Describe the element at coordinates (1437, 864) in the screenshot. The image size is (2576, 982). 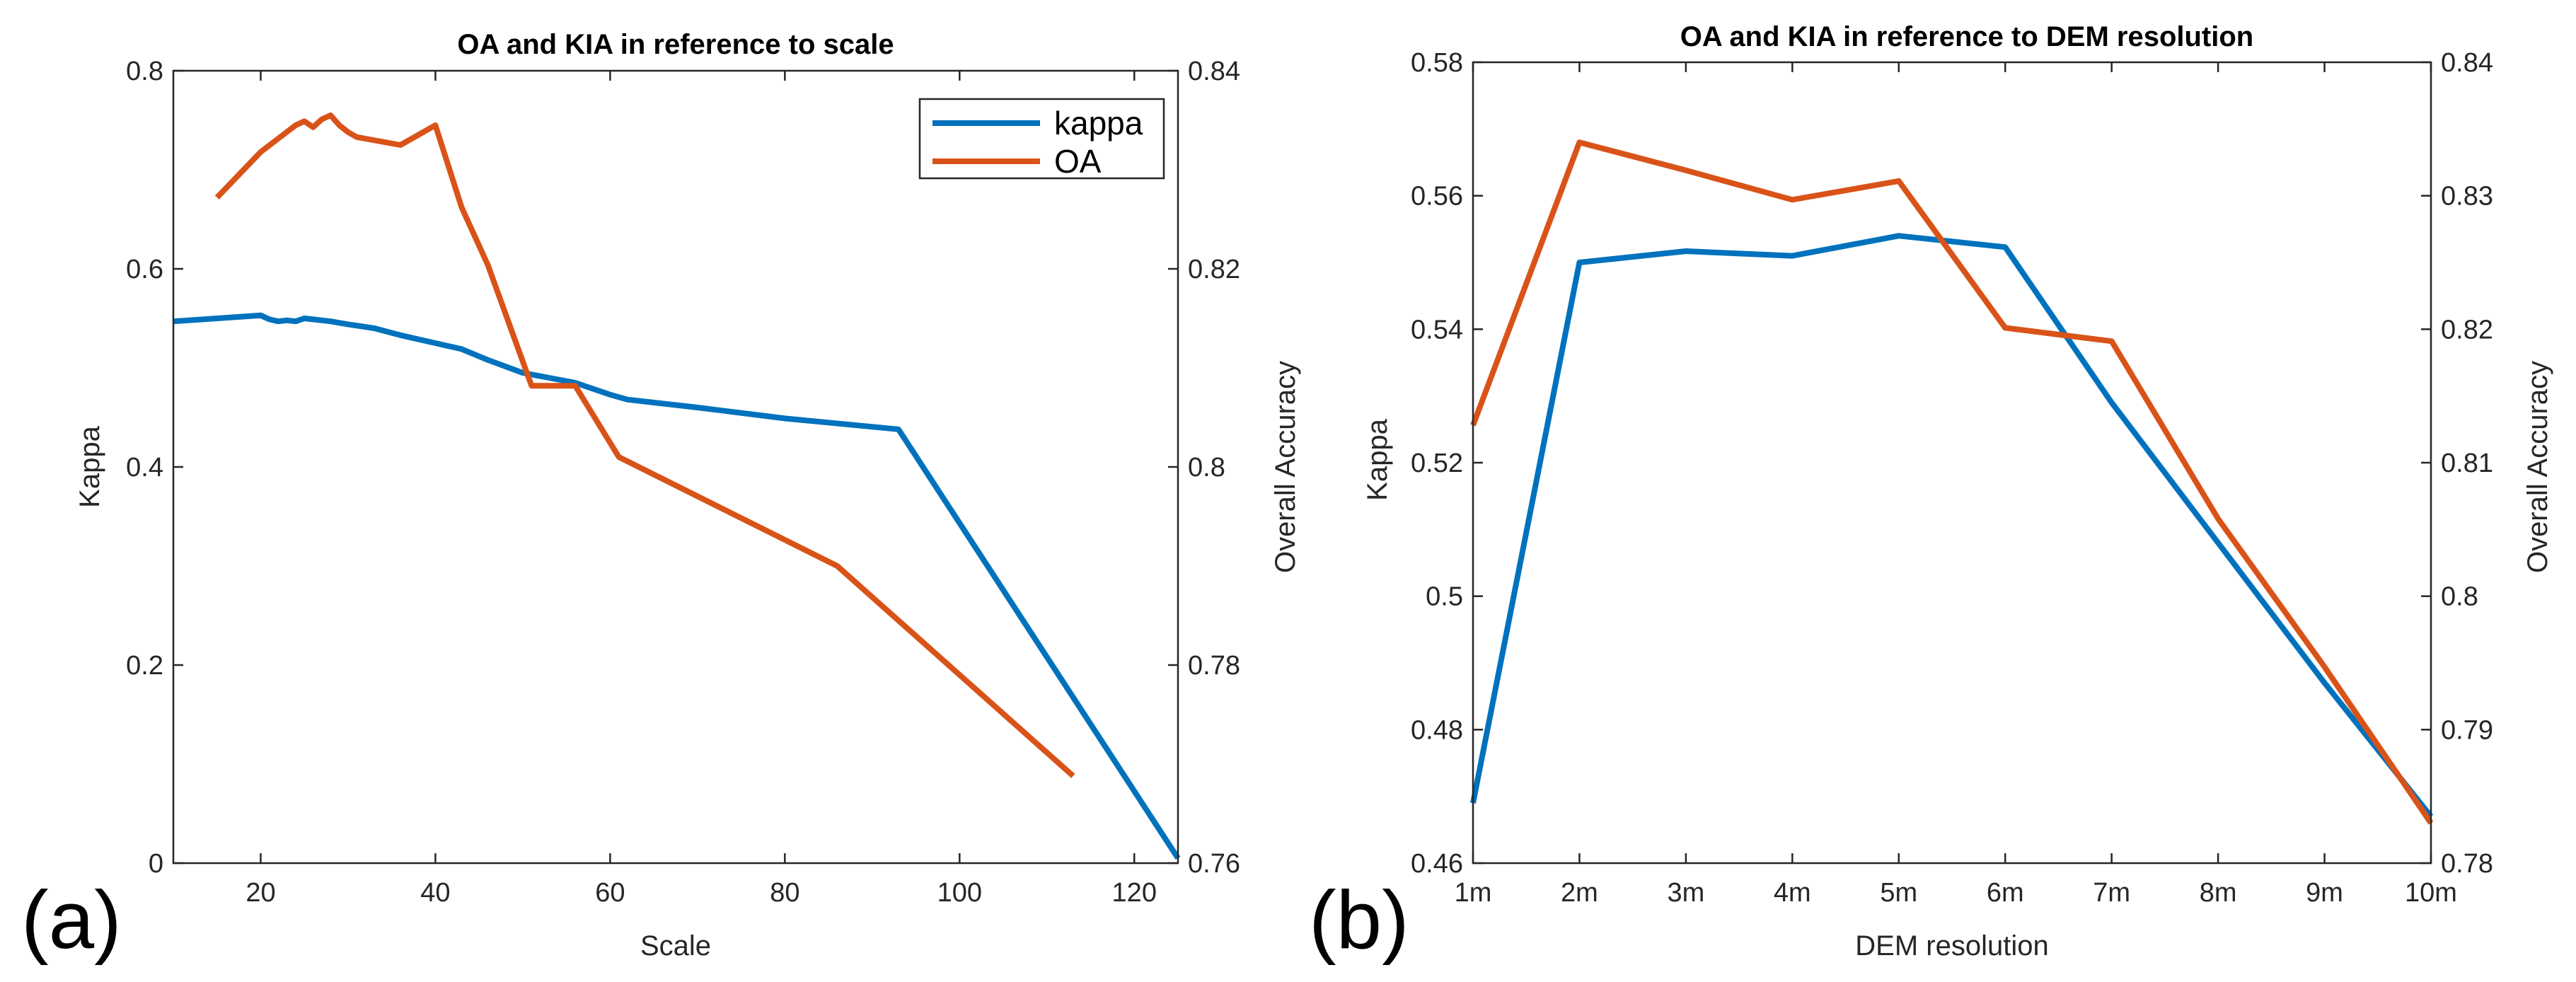
I see `y-tick-label-b: 0.46` at that location.